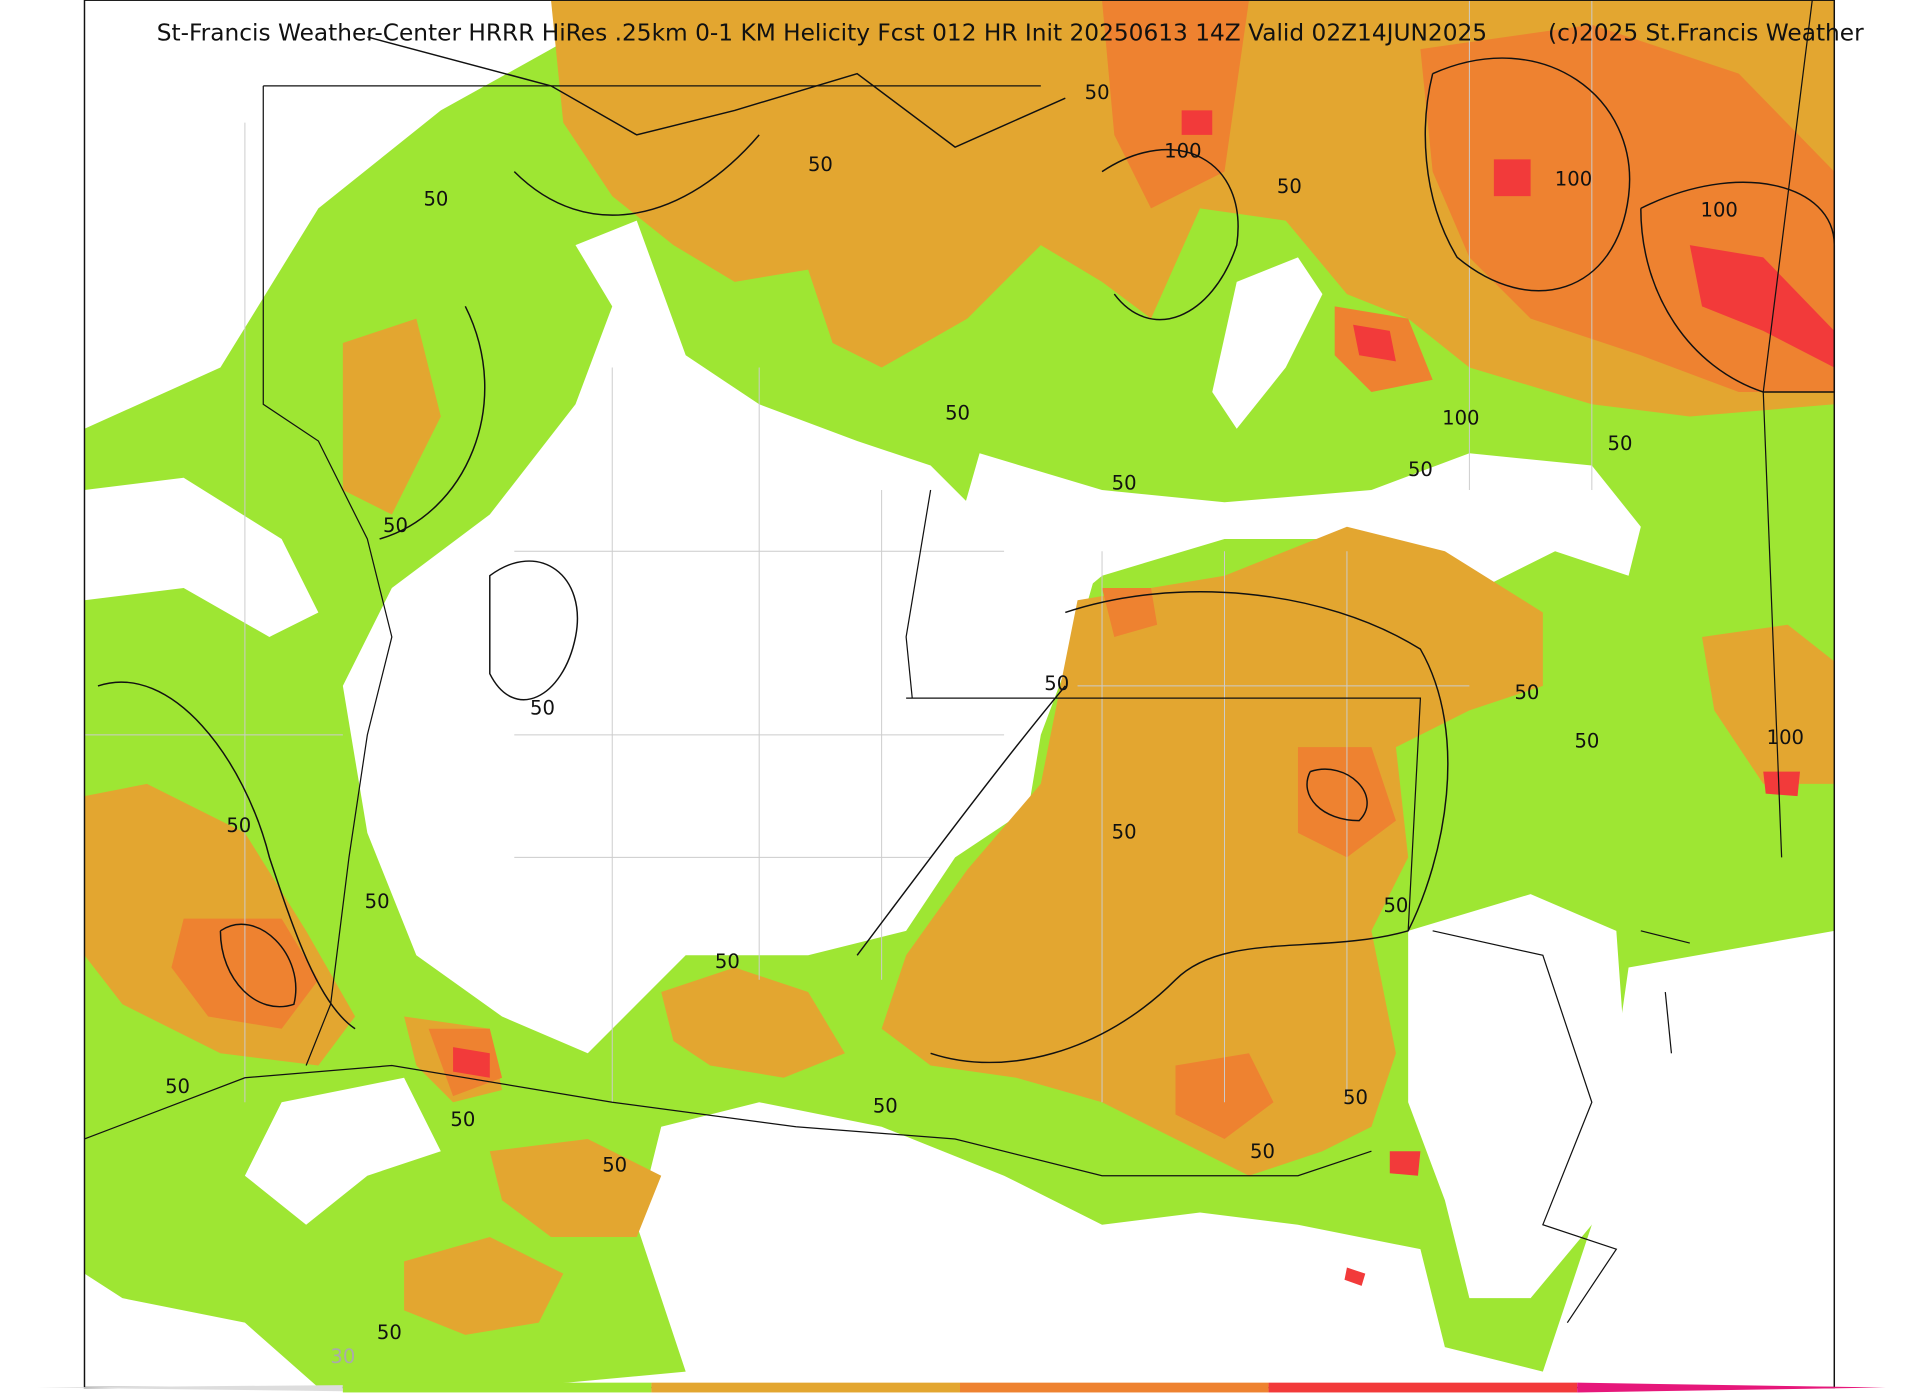 This screenshot has width=1920, height=1400. Describe the element at coordinates (342, 1356) in the screenshot. I see `colorbar-label: 30` at that location.